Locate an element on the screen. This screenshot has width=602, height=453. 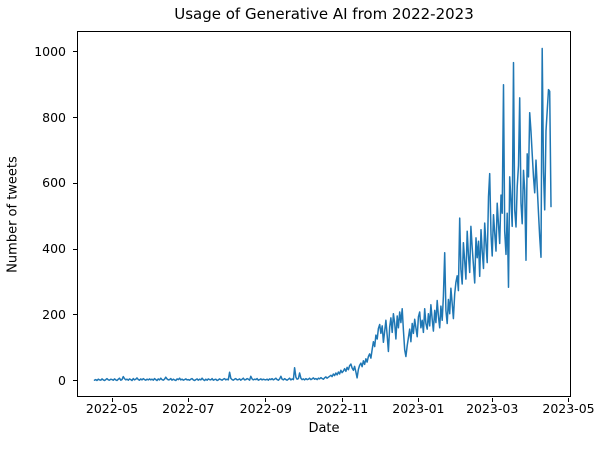
y-tick-label: 1000 is located at coordinates (50, 51).